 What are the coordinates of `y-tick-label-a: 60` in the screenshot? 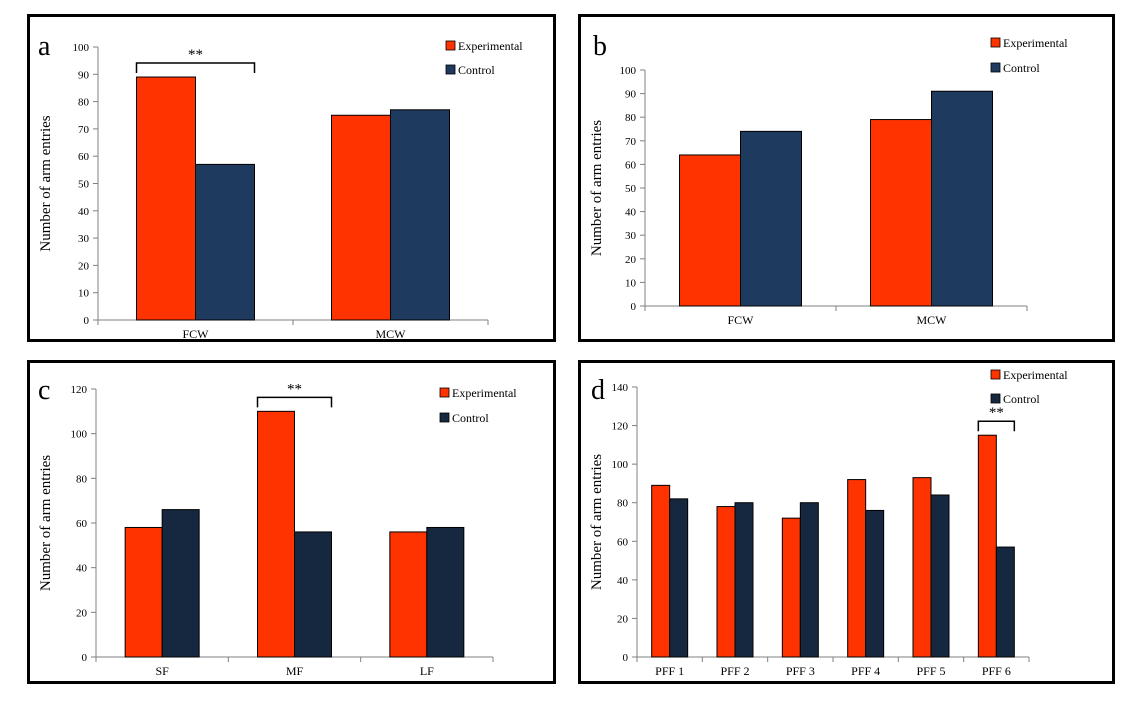 It's located at (84, 157).